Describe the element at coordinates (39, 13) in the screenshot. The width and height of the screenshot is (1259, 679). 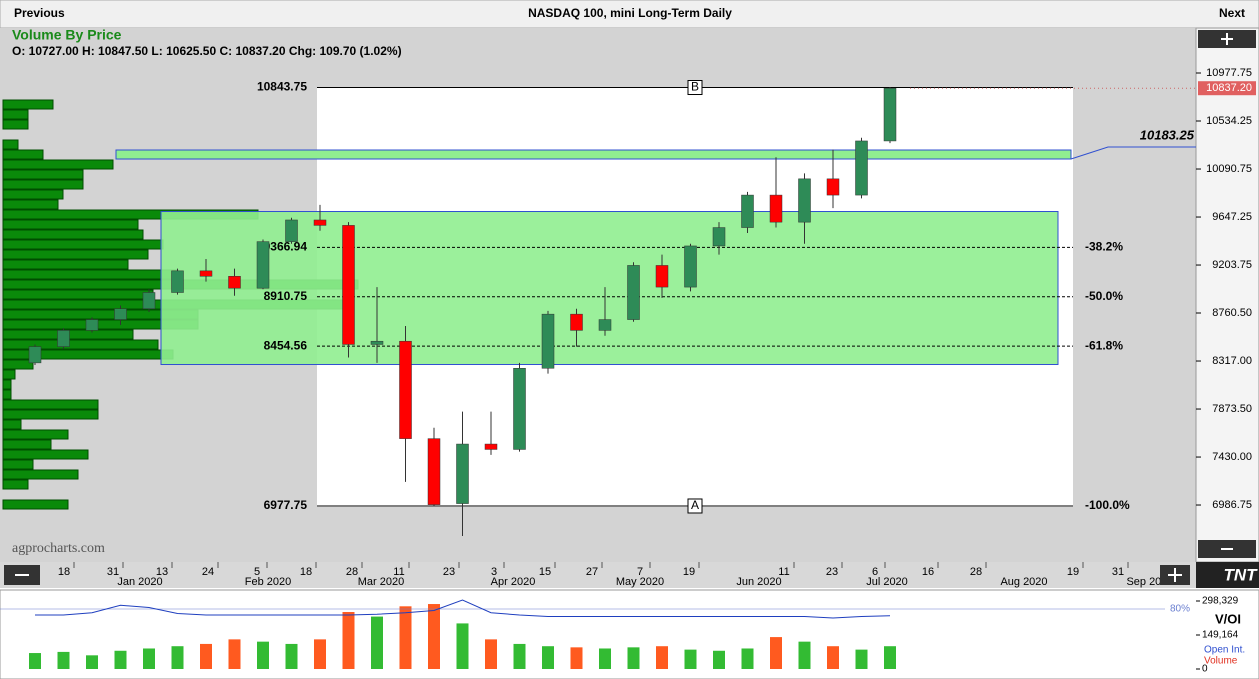
I see `previous-button: Previous` at that location.